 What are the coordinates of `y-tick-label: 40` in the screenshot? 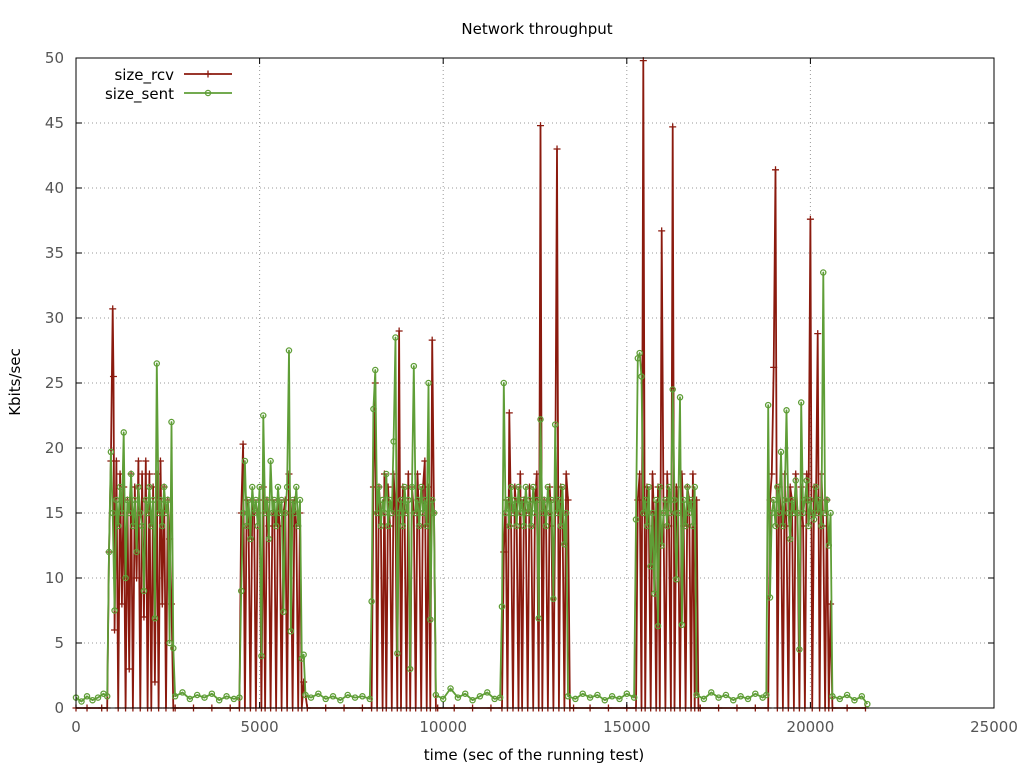 It's located at (54, 188).